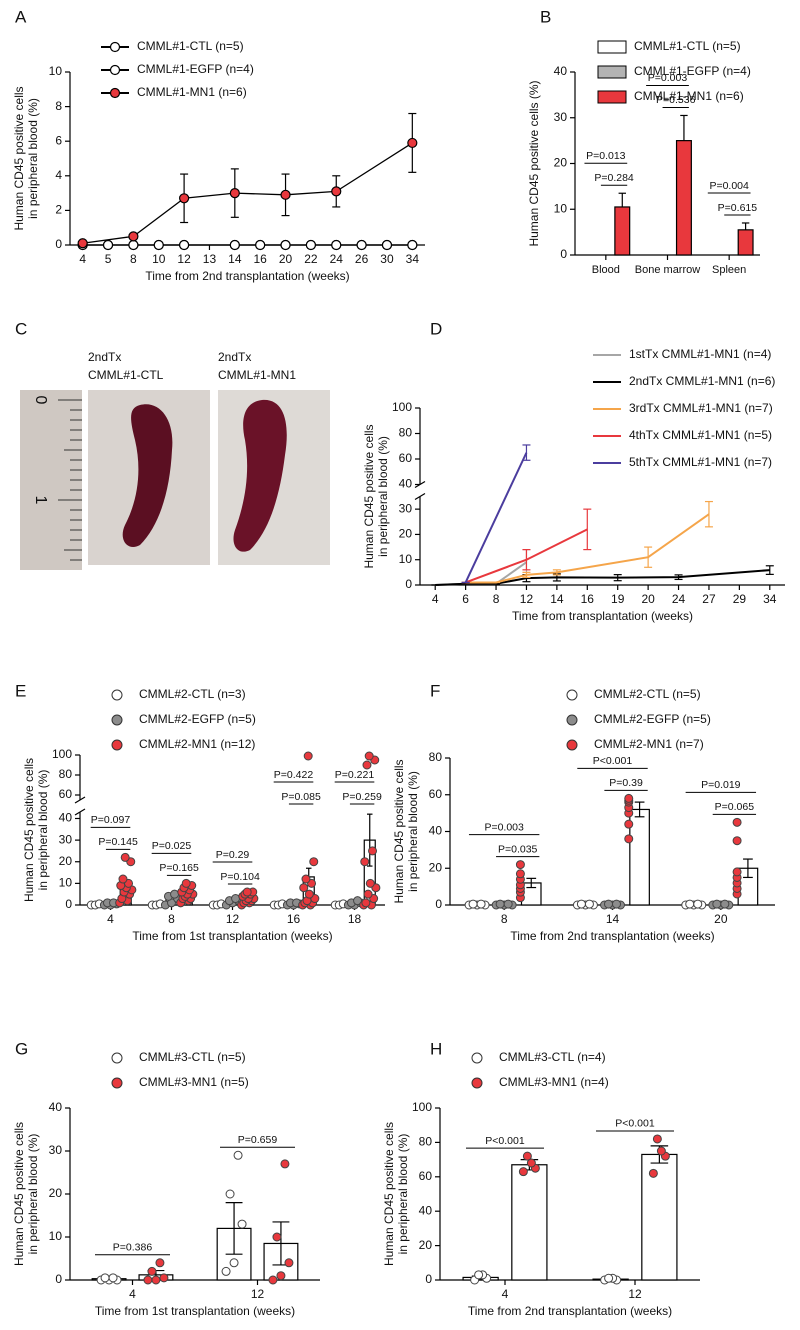  Describe the element at coordinates (80, 812) in the screenshot. I see `axis-break` at that location.